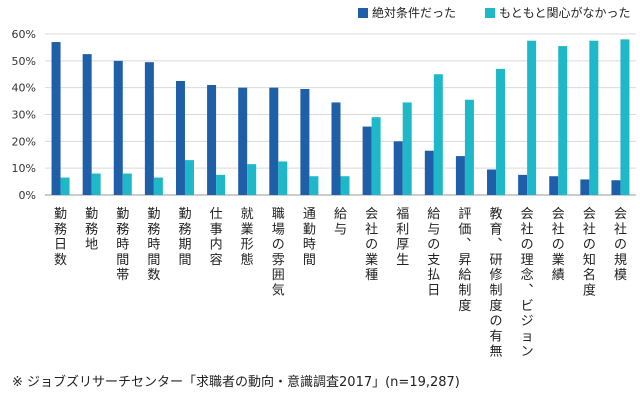  What do you see at coordinates (558, 245) in the screenshot?
I see `category-label: 会社の業績` at bounding box center [558, 245].